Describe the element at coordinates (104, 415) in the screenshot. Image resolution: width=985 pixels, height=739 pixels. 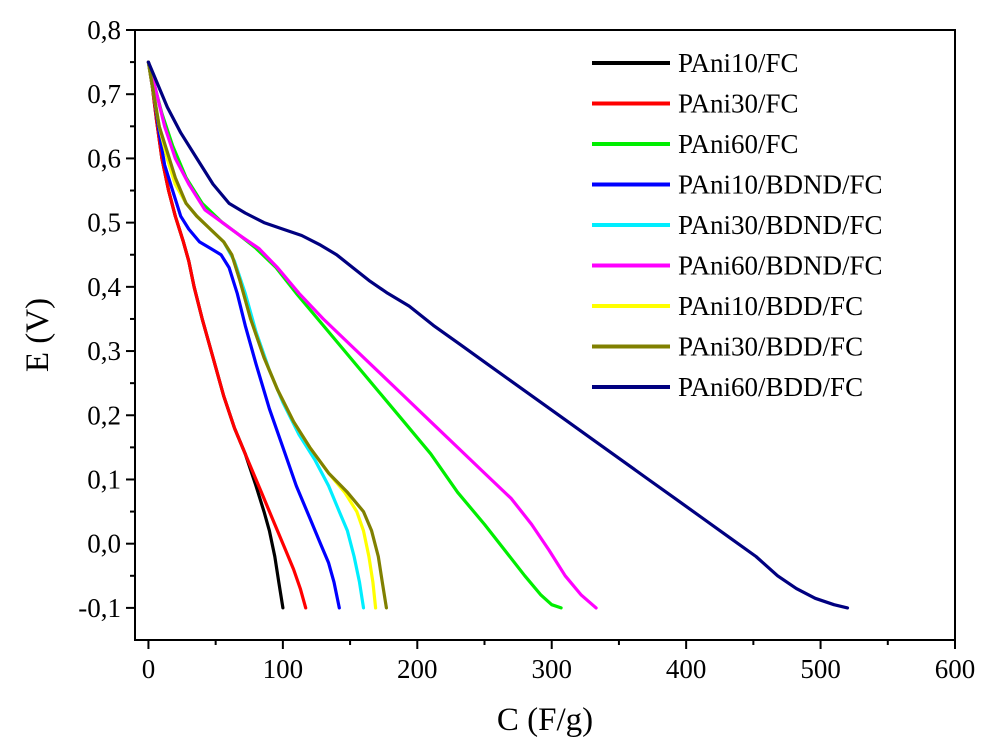
I see `y-tick-label: 0,2` at that location.